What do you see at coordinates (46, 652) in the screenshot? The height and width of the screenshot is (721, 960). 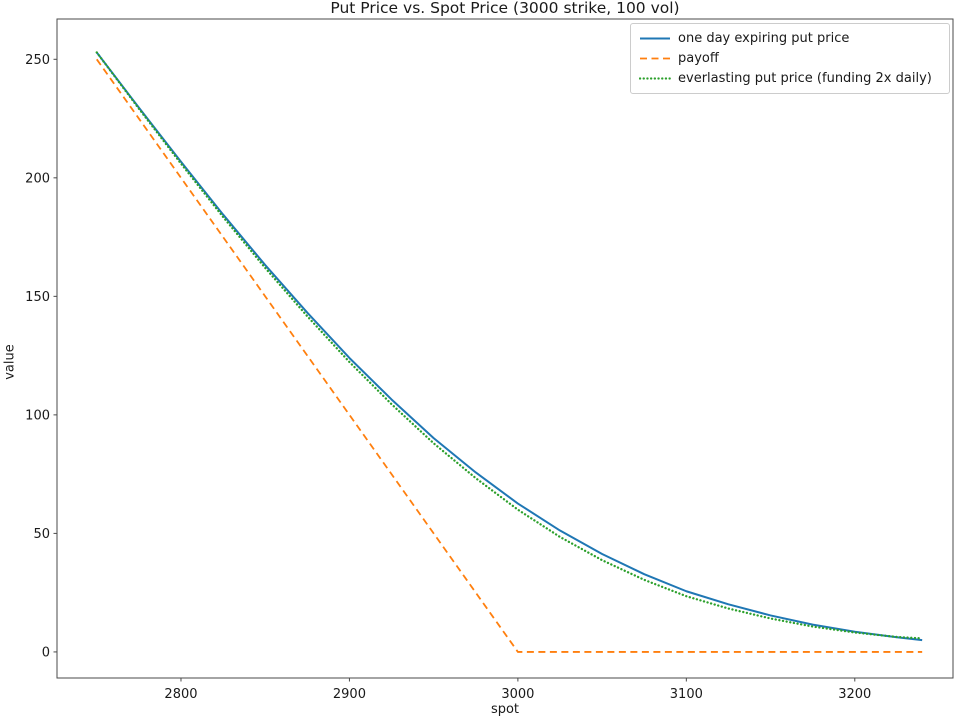 I see `y-tick-label: 0` at bounding box center [46, 652].